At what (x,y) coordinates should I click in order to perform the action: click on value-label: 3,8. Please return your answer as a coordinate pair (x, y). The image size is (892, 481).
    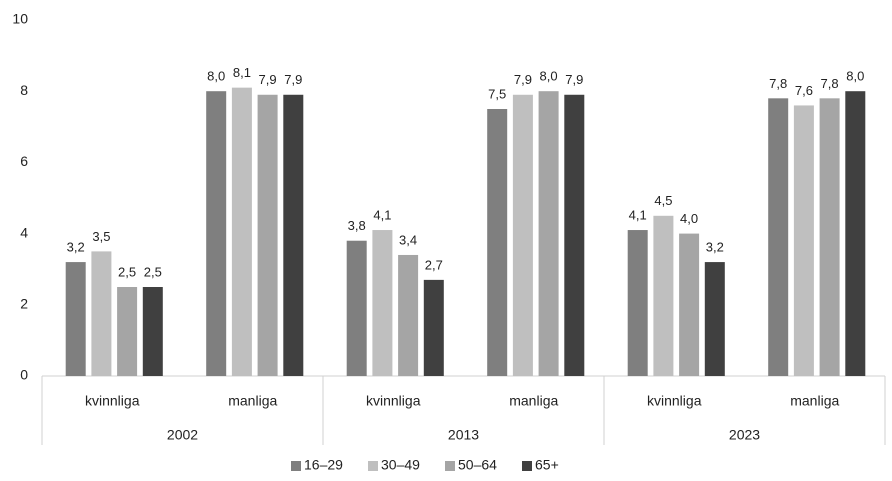
    Looking at the image, I should click on (357, 225).